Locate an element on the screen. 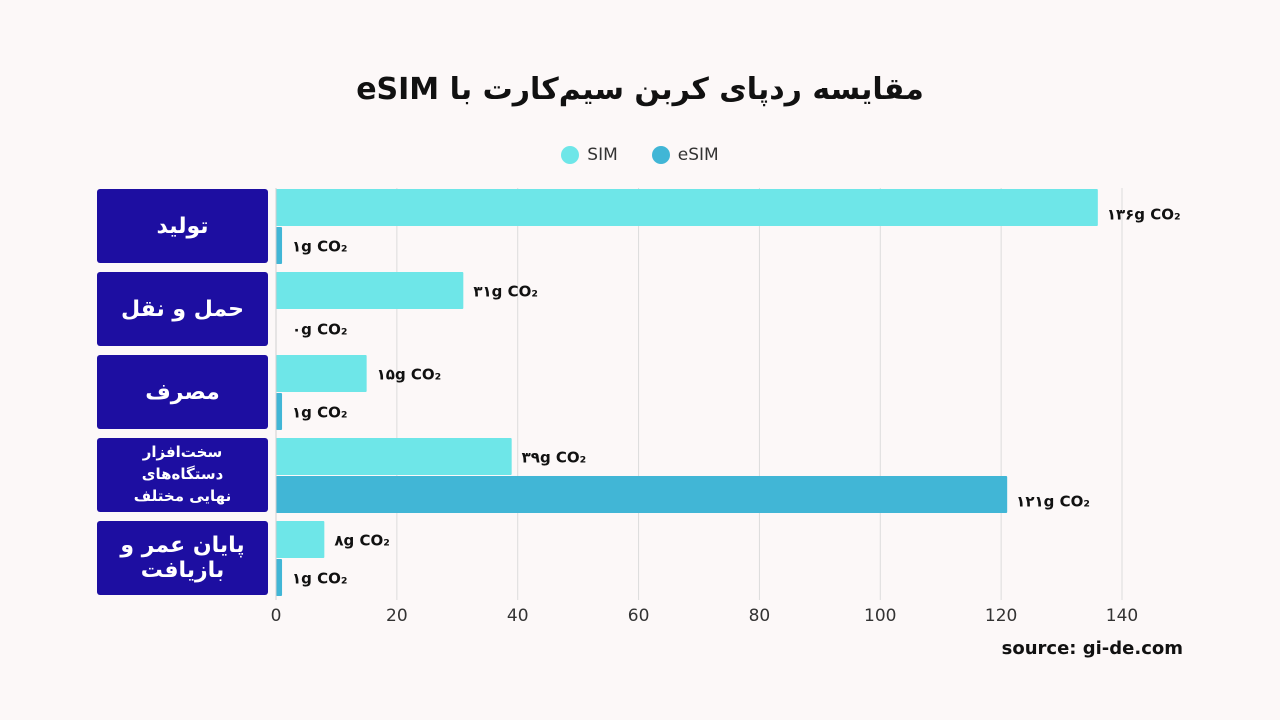 The width and height of the screenshot is (1280, 720). data-label: ۱۵g CO₂ is located at coordinates (409, 375).